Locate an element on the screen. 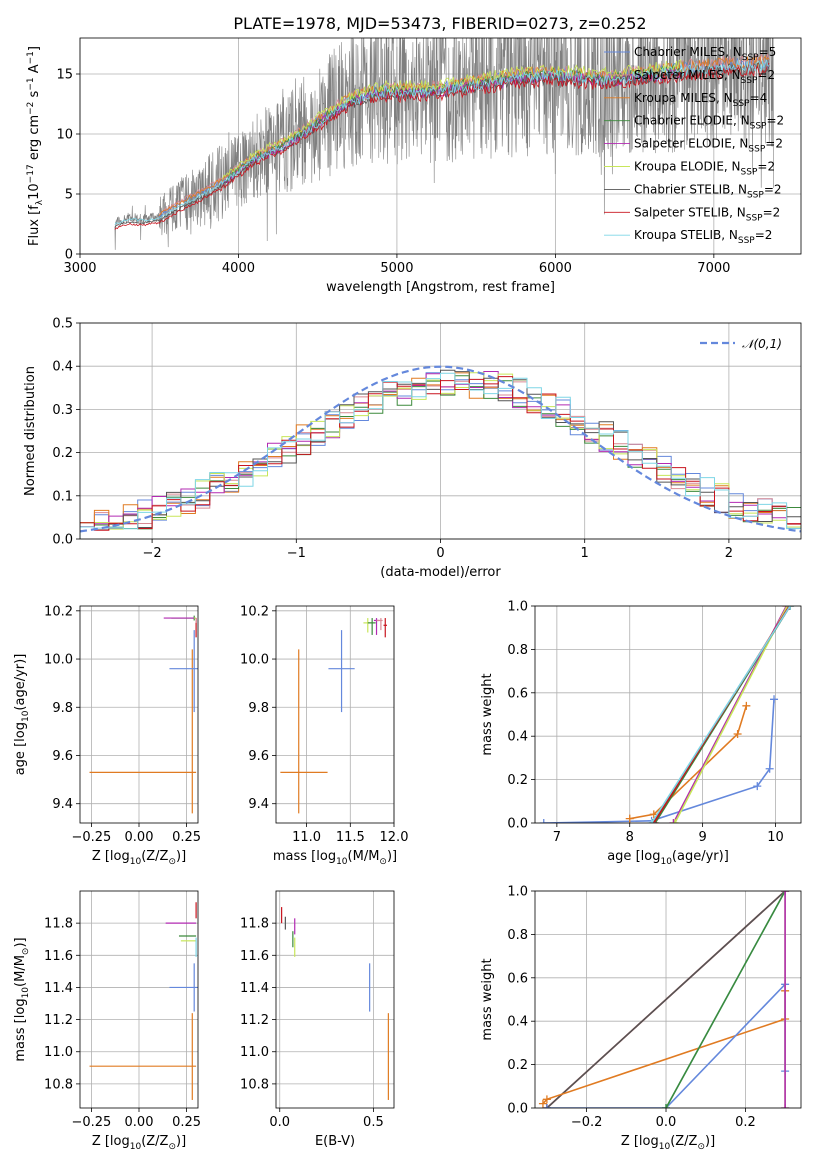 This screenshot has height=1170, width=819. legend-label: Chabrier STELIB, NSSP=2 is located at coordinates (708, 191).